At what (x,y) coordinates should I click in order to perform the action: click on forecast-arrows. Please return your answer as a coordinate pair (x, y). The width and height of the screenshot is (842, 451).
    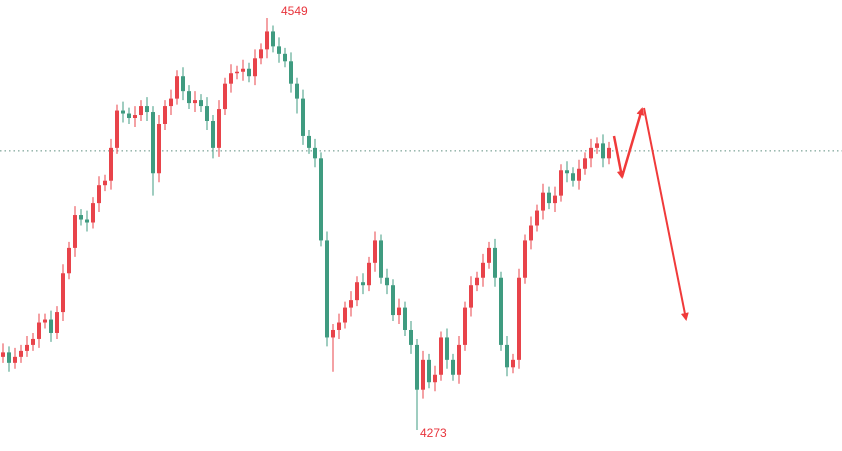
    Looking at the image, I should click on (650, 214).